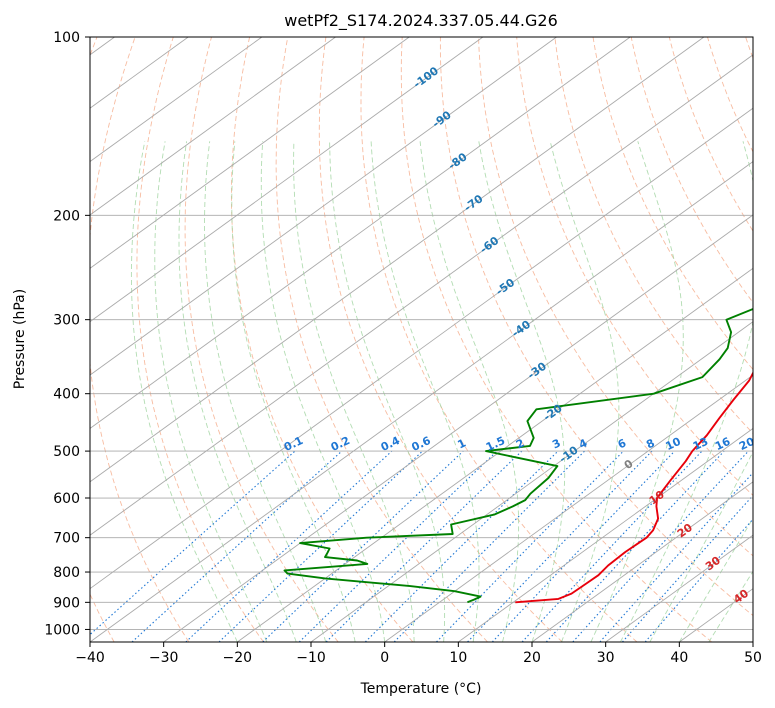 This screenshot has height=708, width=775. I want to click on y-tick-label: 900, so click(66, 603).